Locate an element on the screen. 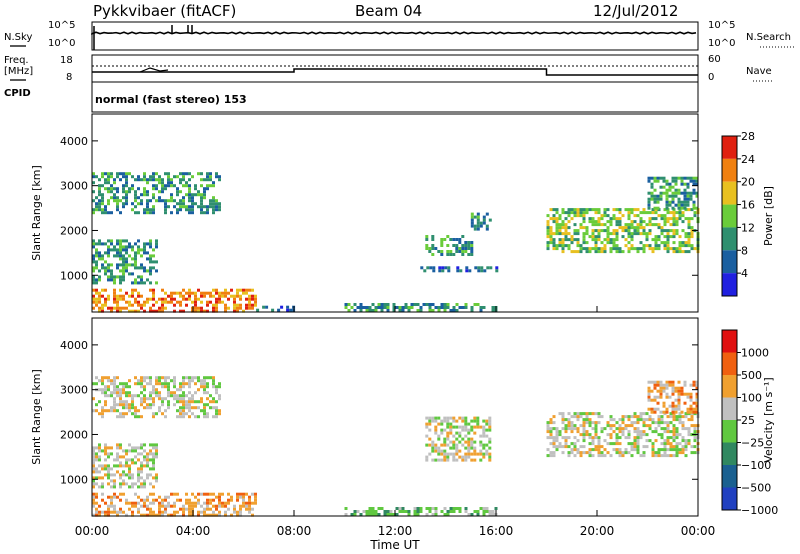  freq-unit-label: [MHz] is located at coordinates (19, 71).